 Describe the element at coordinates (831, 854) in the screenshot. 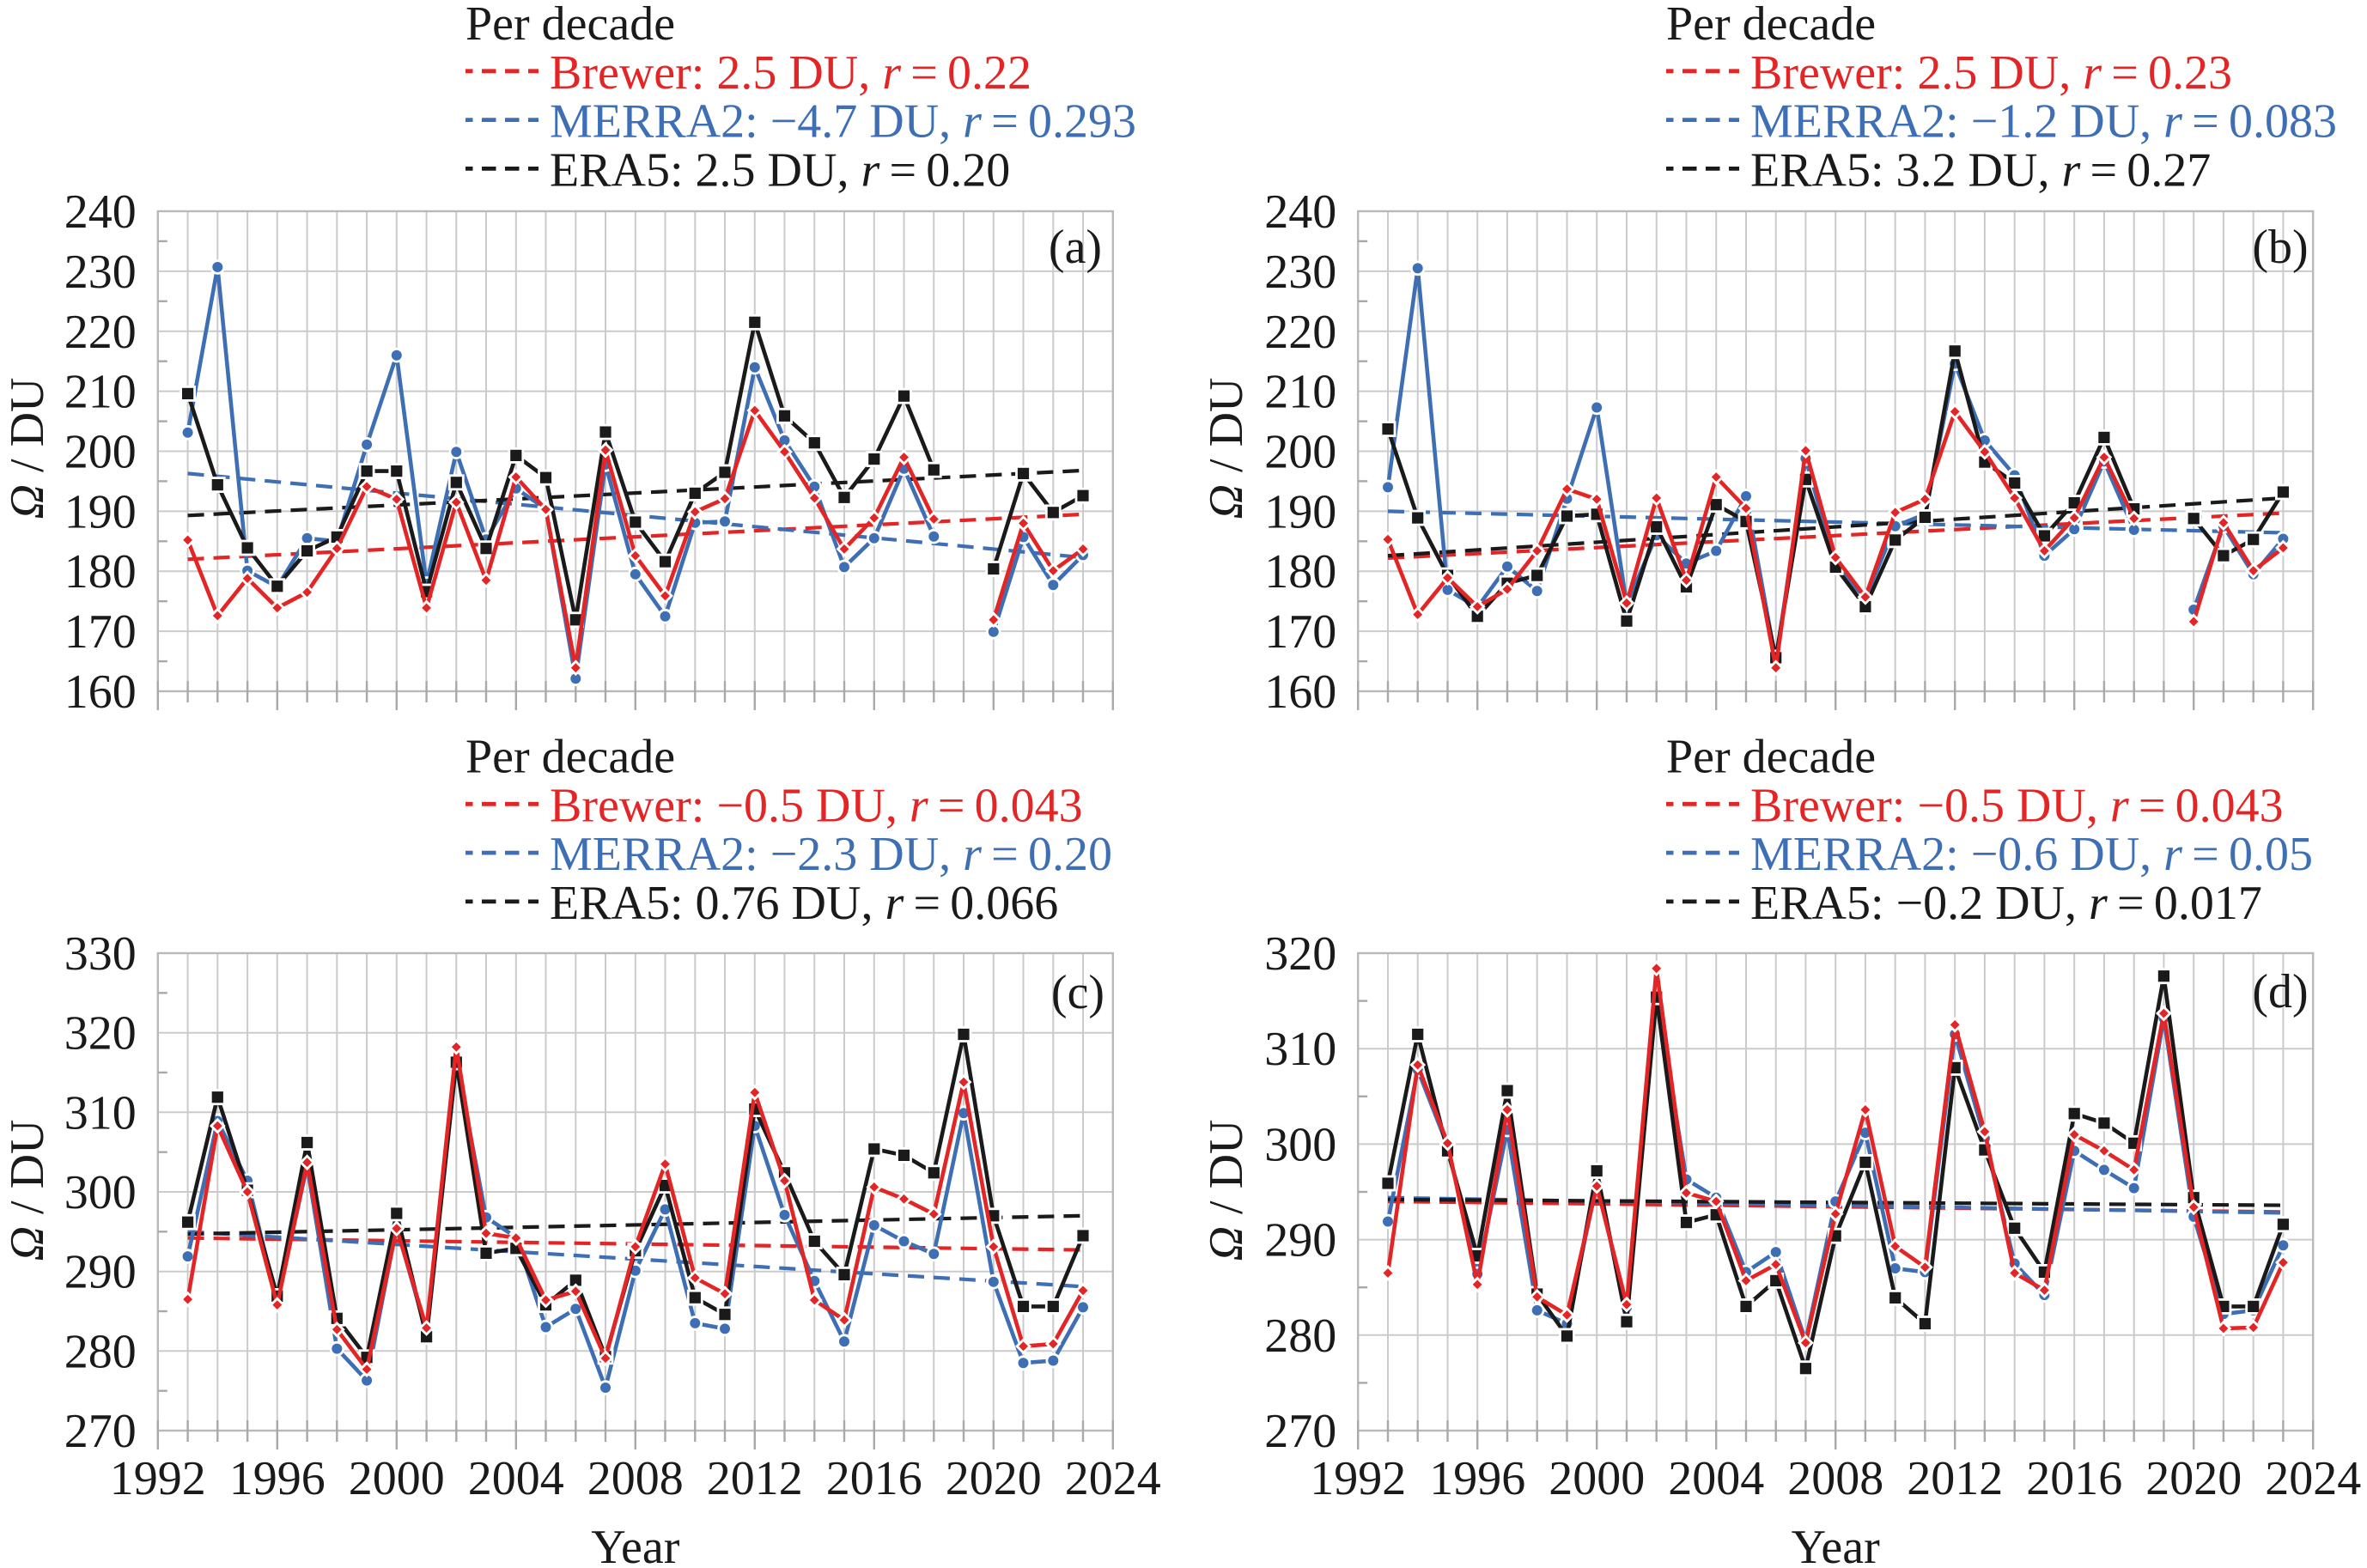

I see `svg-text: MERRA2: −2.3 DU, r = 0.20` at that location.